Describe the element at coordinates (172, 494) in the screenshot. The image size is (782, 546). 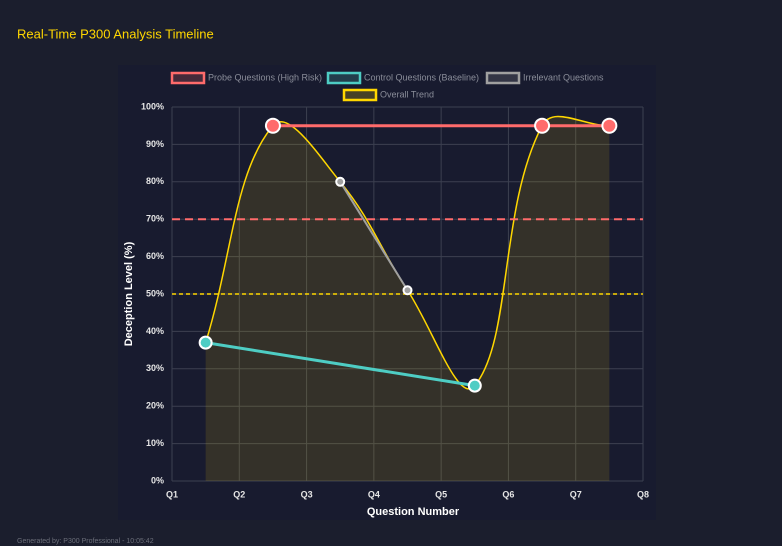
I see `x-tick-label: Q1` at that location.